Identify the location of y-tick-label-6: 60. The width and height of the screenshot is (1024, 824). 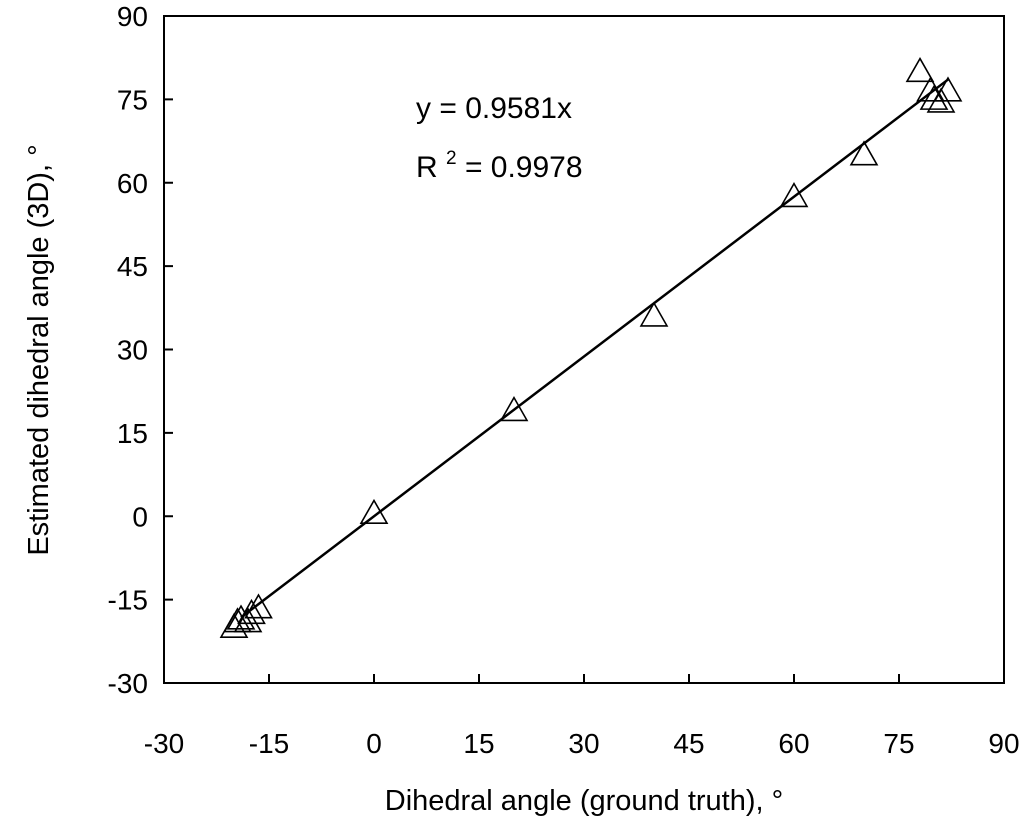
(132, 183).